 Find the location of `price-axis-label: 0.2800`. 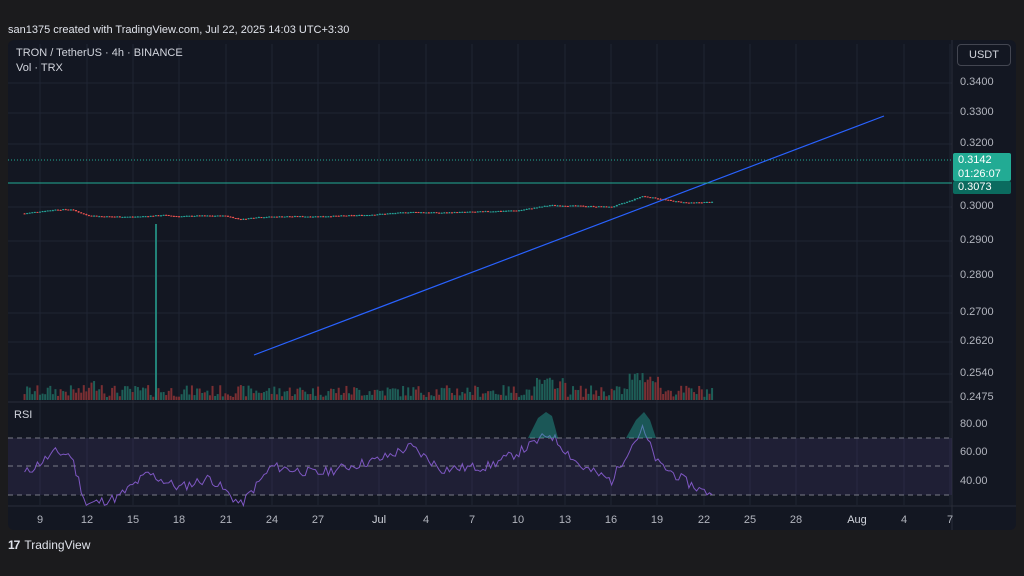

price-axis-label: 0.2800 is located at coordinates (977, 275).